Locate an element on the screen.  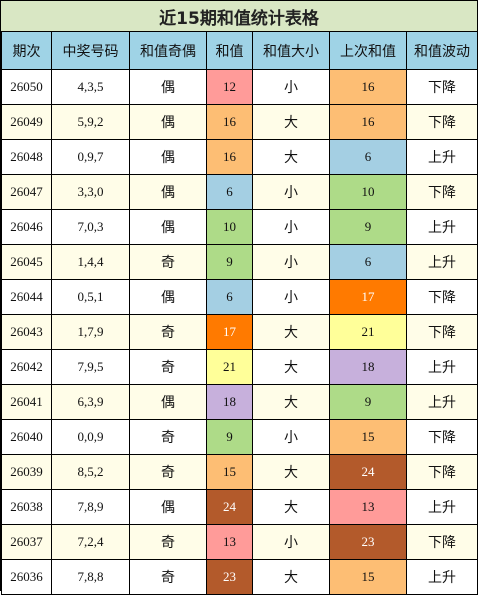
sum-cell: 15 is located at coordinates (229, 472).